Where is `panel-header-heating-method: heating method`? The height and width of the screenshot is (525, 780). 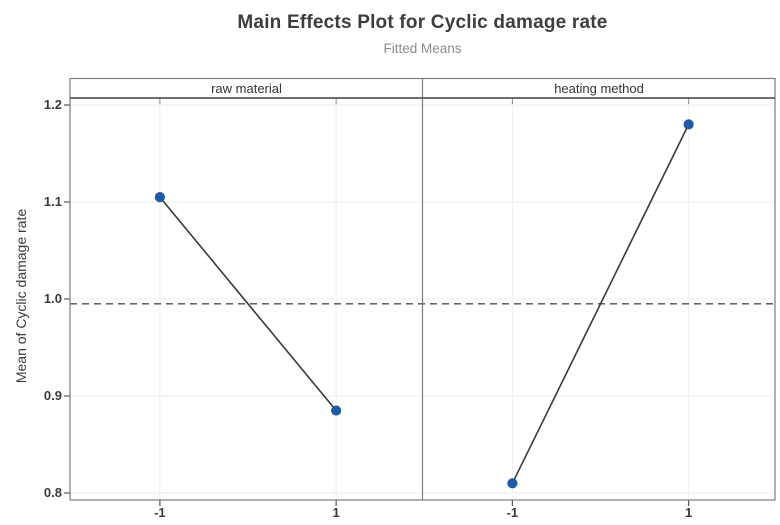 panel-header-heating-method: heating method is located at coordinates (599, 88).